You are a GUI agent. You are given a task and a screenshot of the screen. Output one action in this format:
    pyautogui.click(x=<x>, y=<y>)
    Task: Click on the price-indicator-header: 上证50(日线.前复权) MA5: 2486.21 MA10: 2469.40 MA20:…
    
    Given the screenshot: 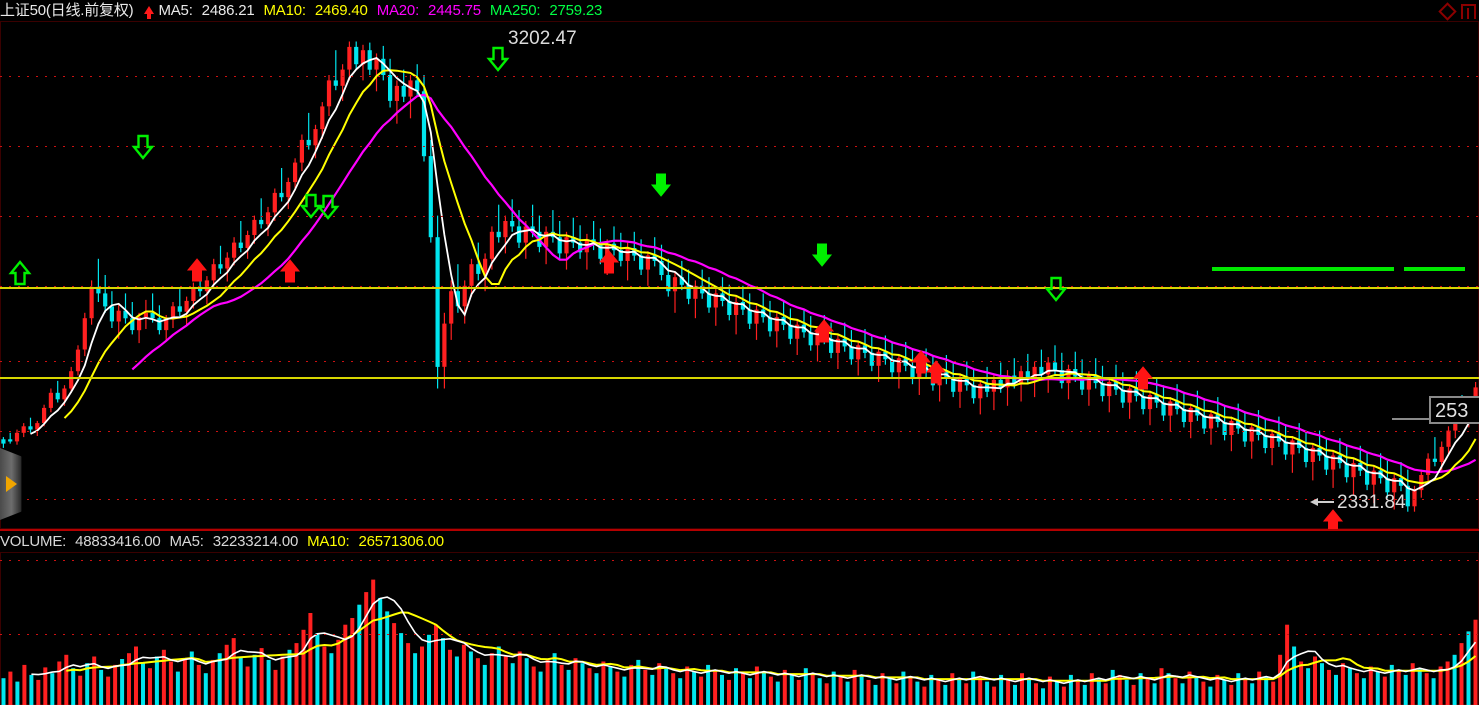 What is the action you would take?
    pyautogui.click(x=739, y=10)
    